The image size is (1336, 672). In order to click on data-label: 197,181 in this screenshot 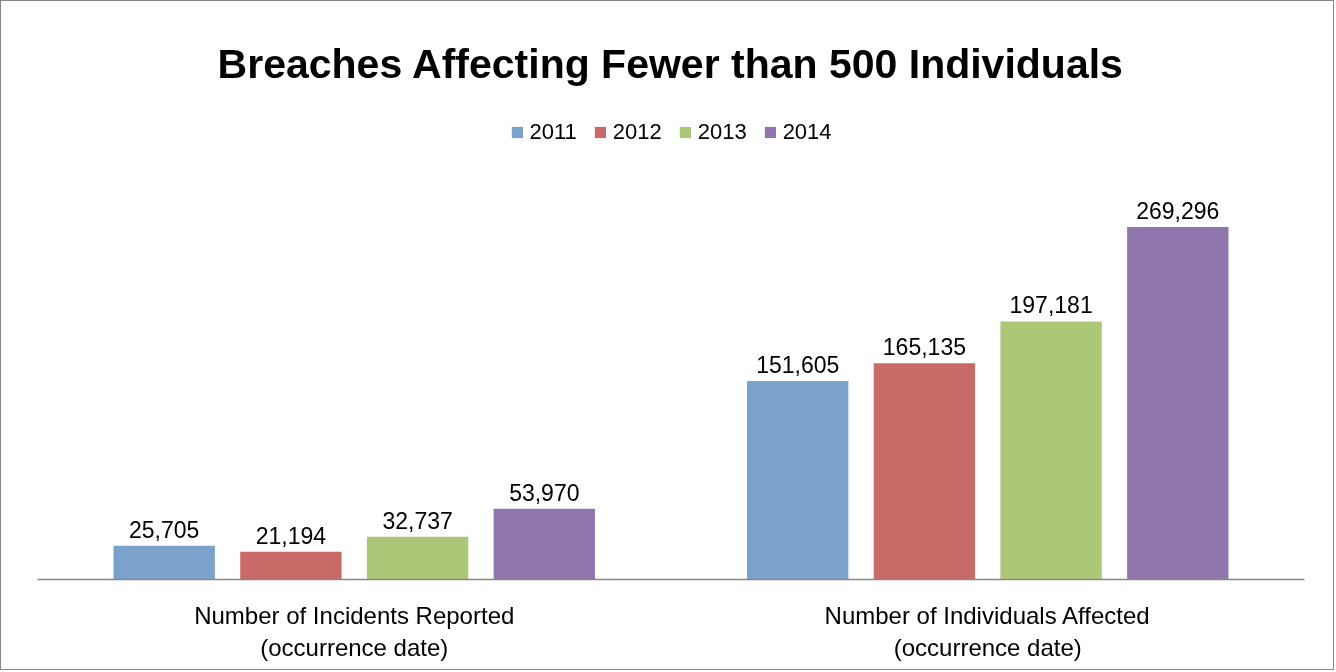, I will do `click(1051, 305)`.